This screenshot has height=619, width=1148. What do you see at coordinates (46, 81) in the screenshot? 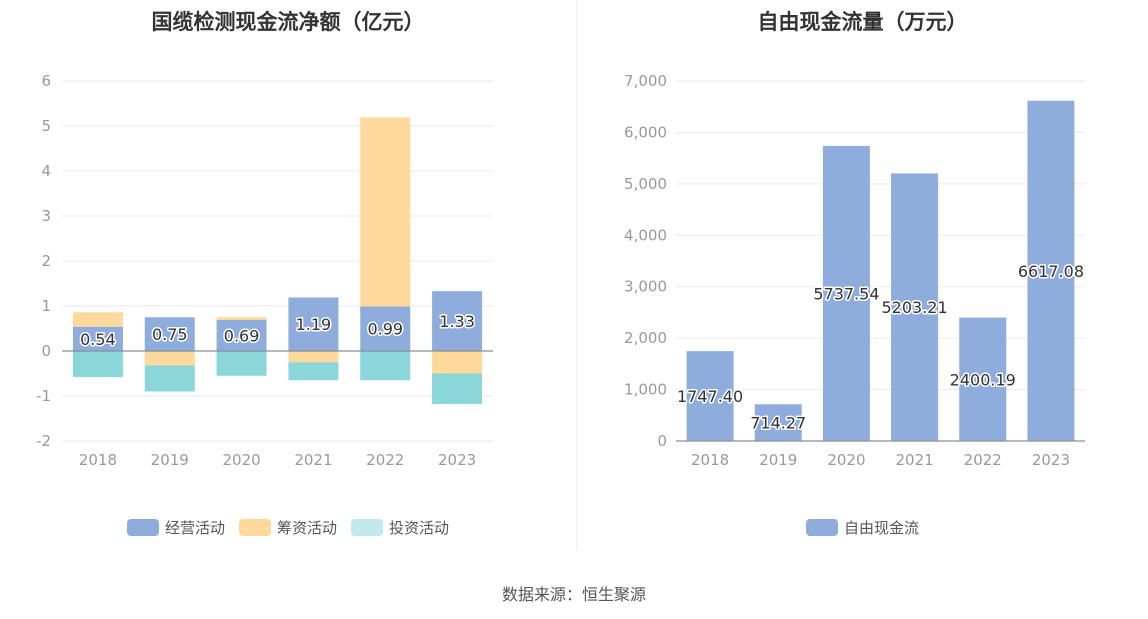
I see `y-tick-label: 6` at bounding box center [46, 81].